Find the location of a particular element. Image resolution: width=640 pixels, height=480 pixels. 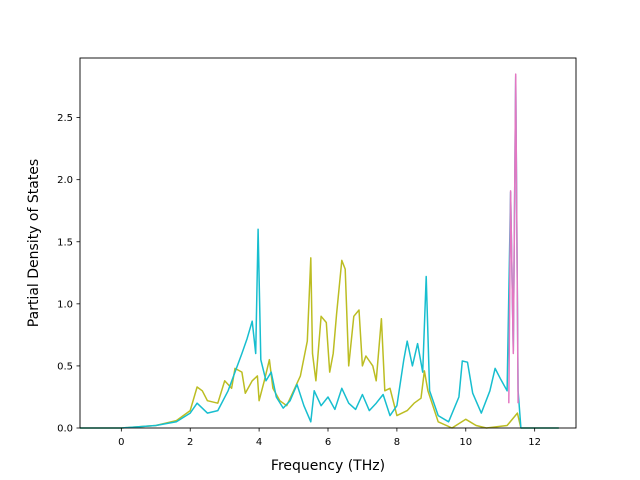

x-axis: 0 2 4 6 8 10 12 is located at coordinates (329, 438).